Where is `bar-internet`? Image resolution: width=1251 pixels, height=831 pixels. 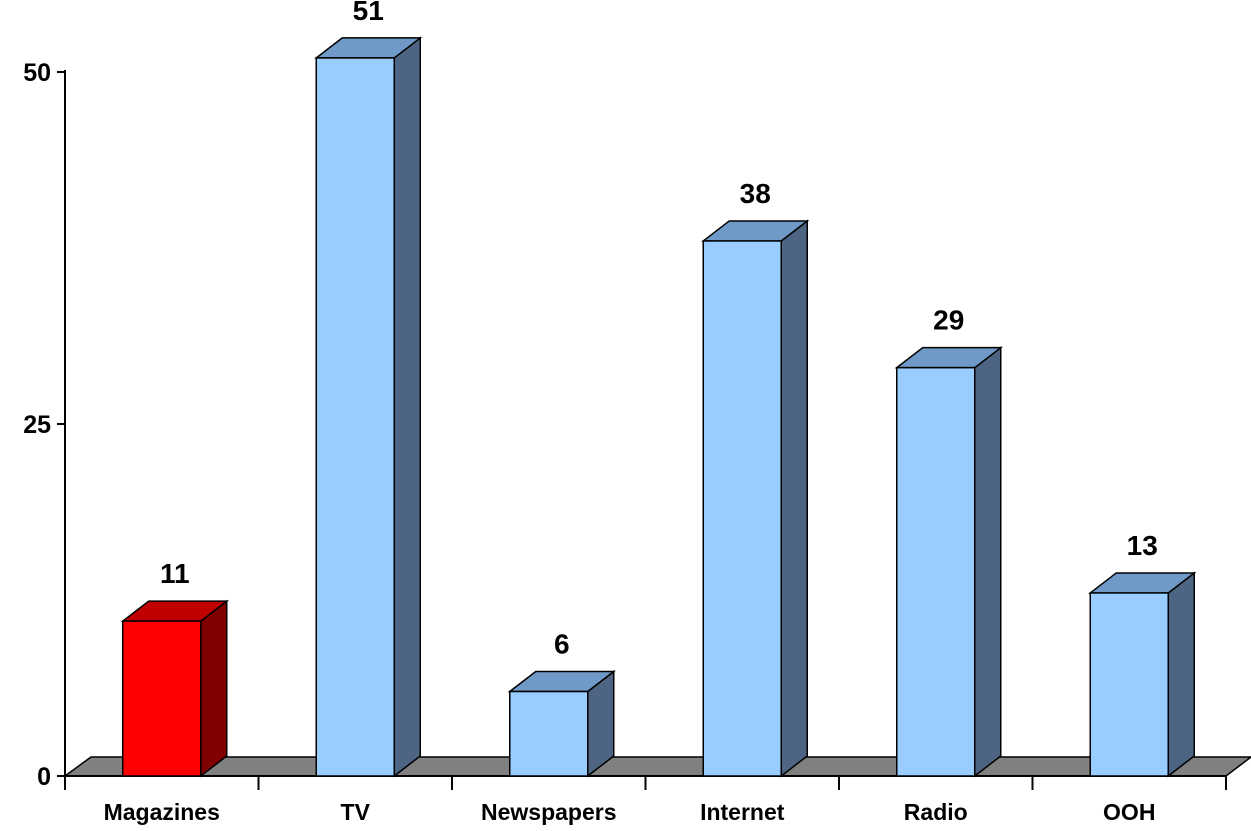 bar-internet is located at coordinates (755, 498).